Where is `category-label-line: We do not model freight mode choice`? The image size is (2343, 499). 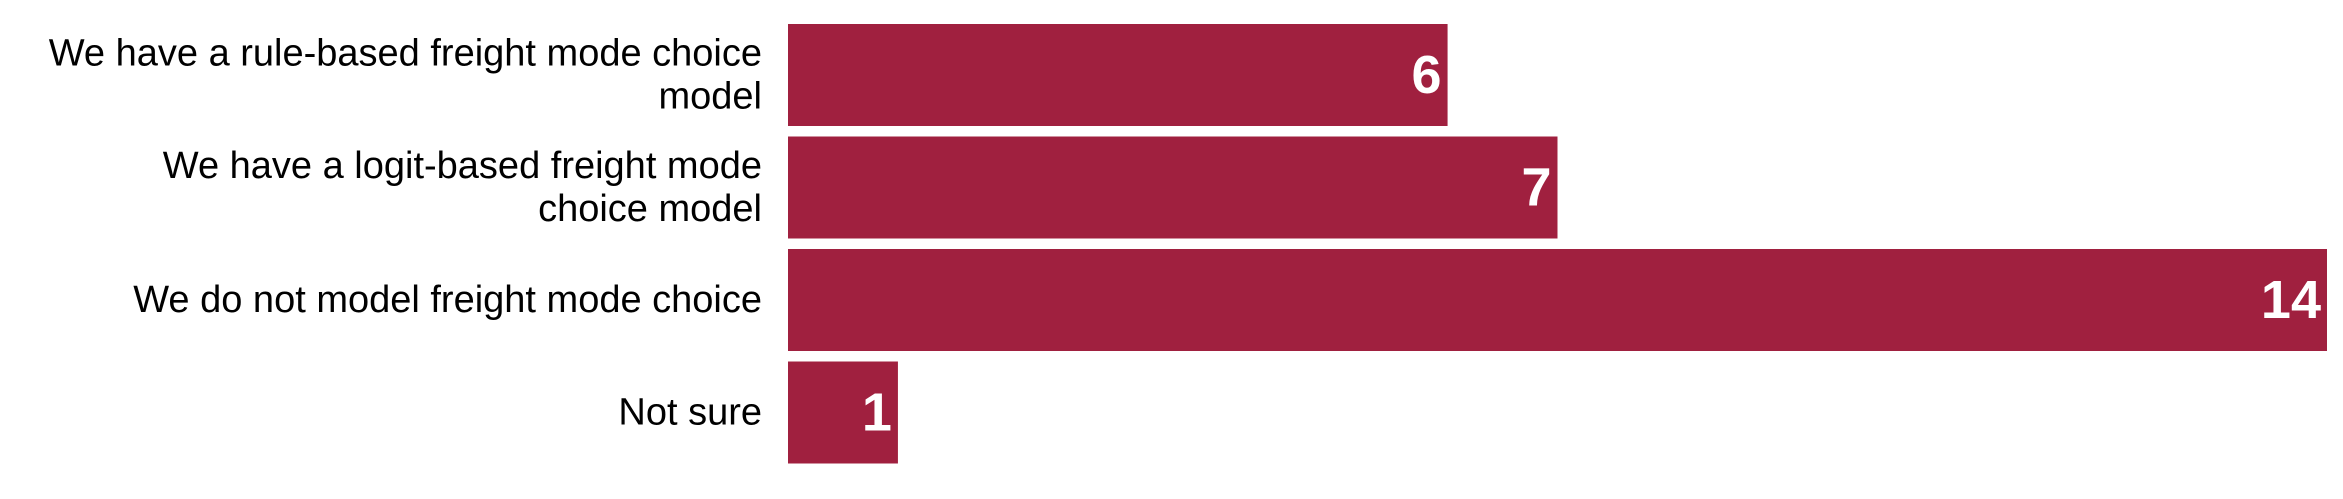
category-label-line: We do not model freight mode choice is located at coordinates (447, 300).